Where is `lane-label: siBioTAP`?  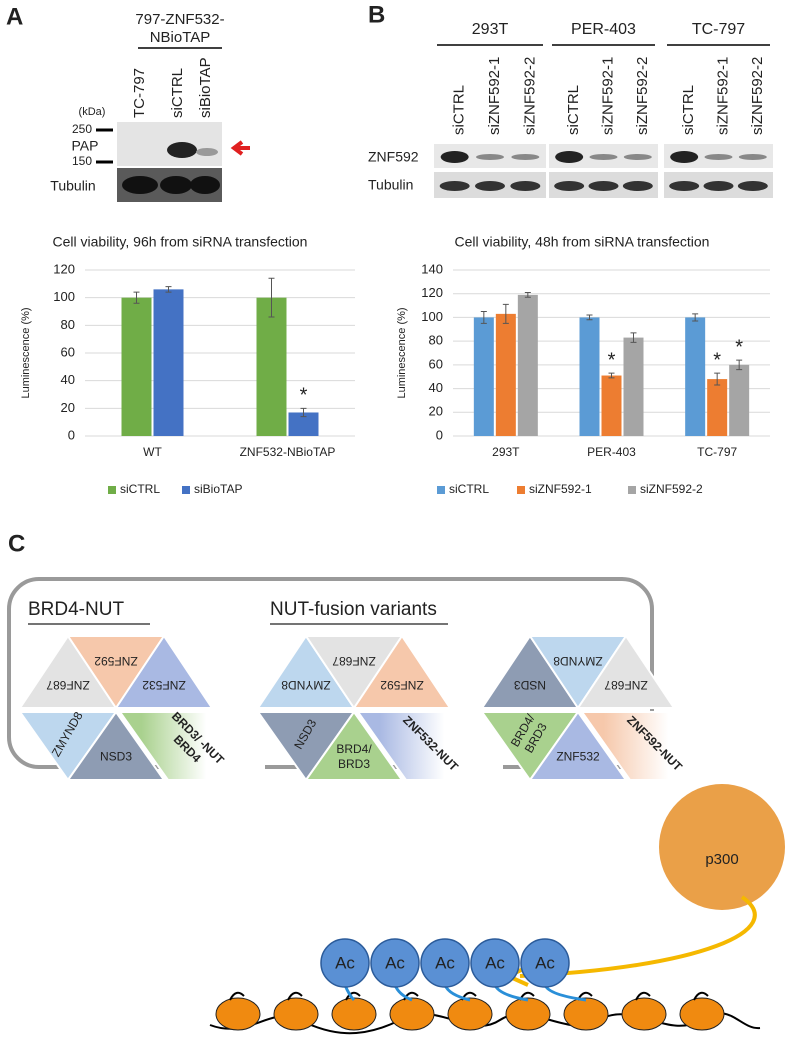 lane-label: siBioTAP is located at coordinates (205, 87).